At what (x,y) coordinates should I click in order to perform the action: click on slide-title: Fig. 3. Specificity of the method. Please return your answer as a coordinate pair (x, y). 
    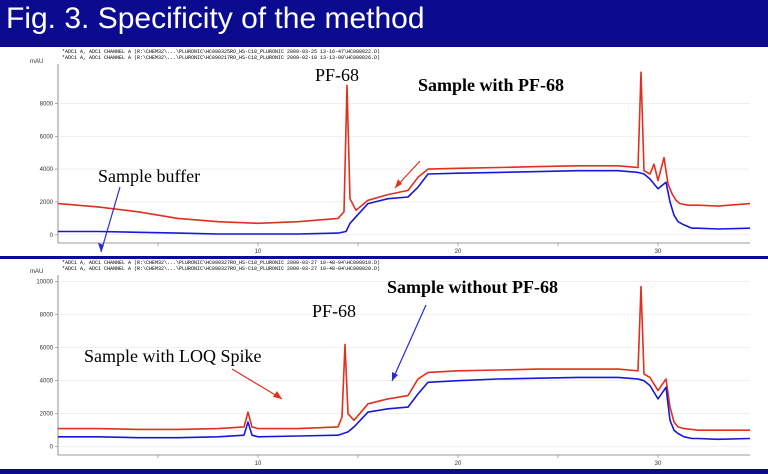
    Looking at the image, I should click on (215, 18).